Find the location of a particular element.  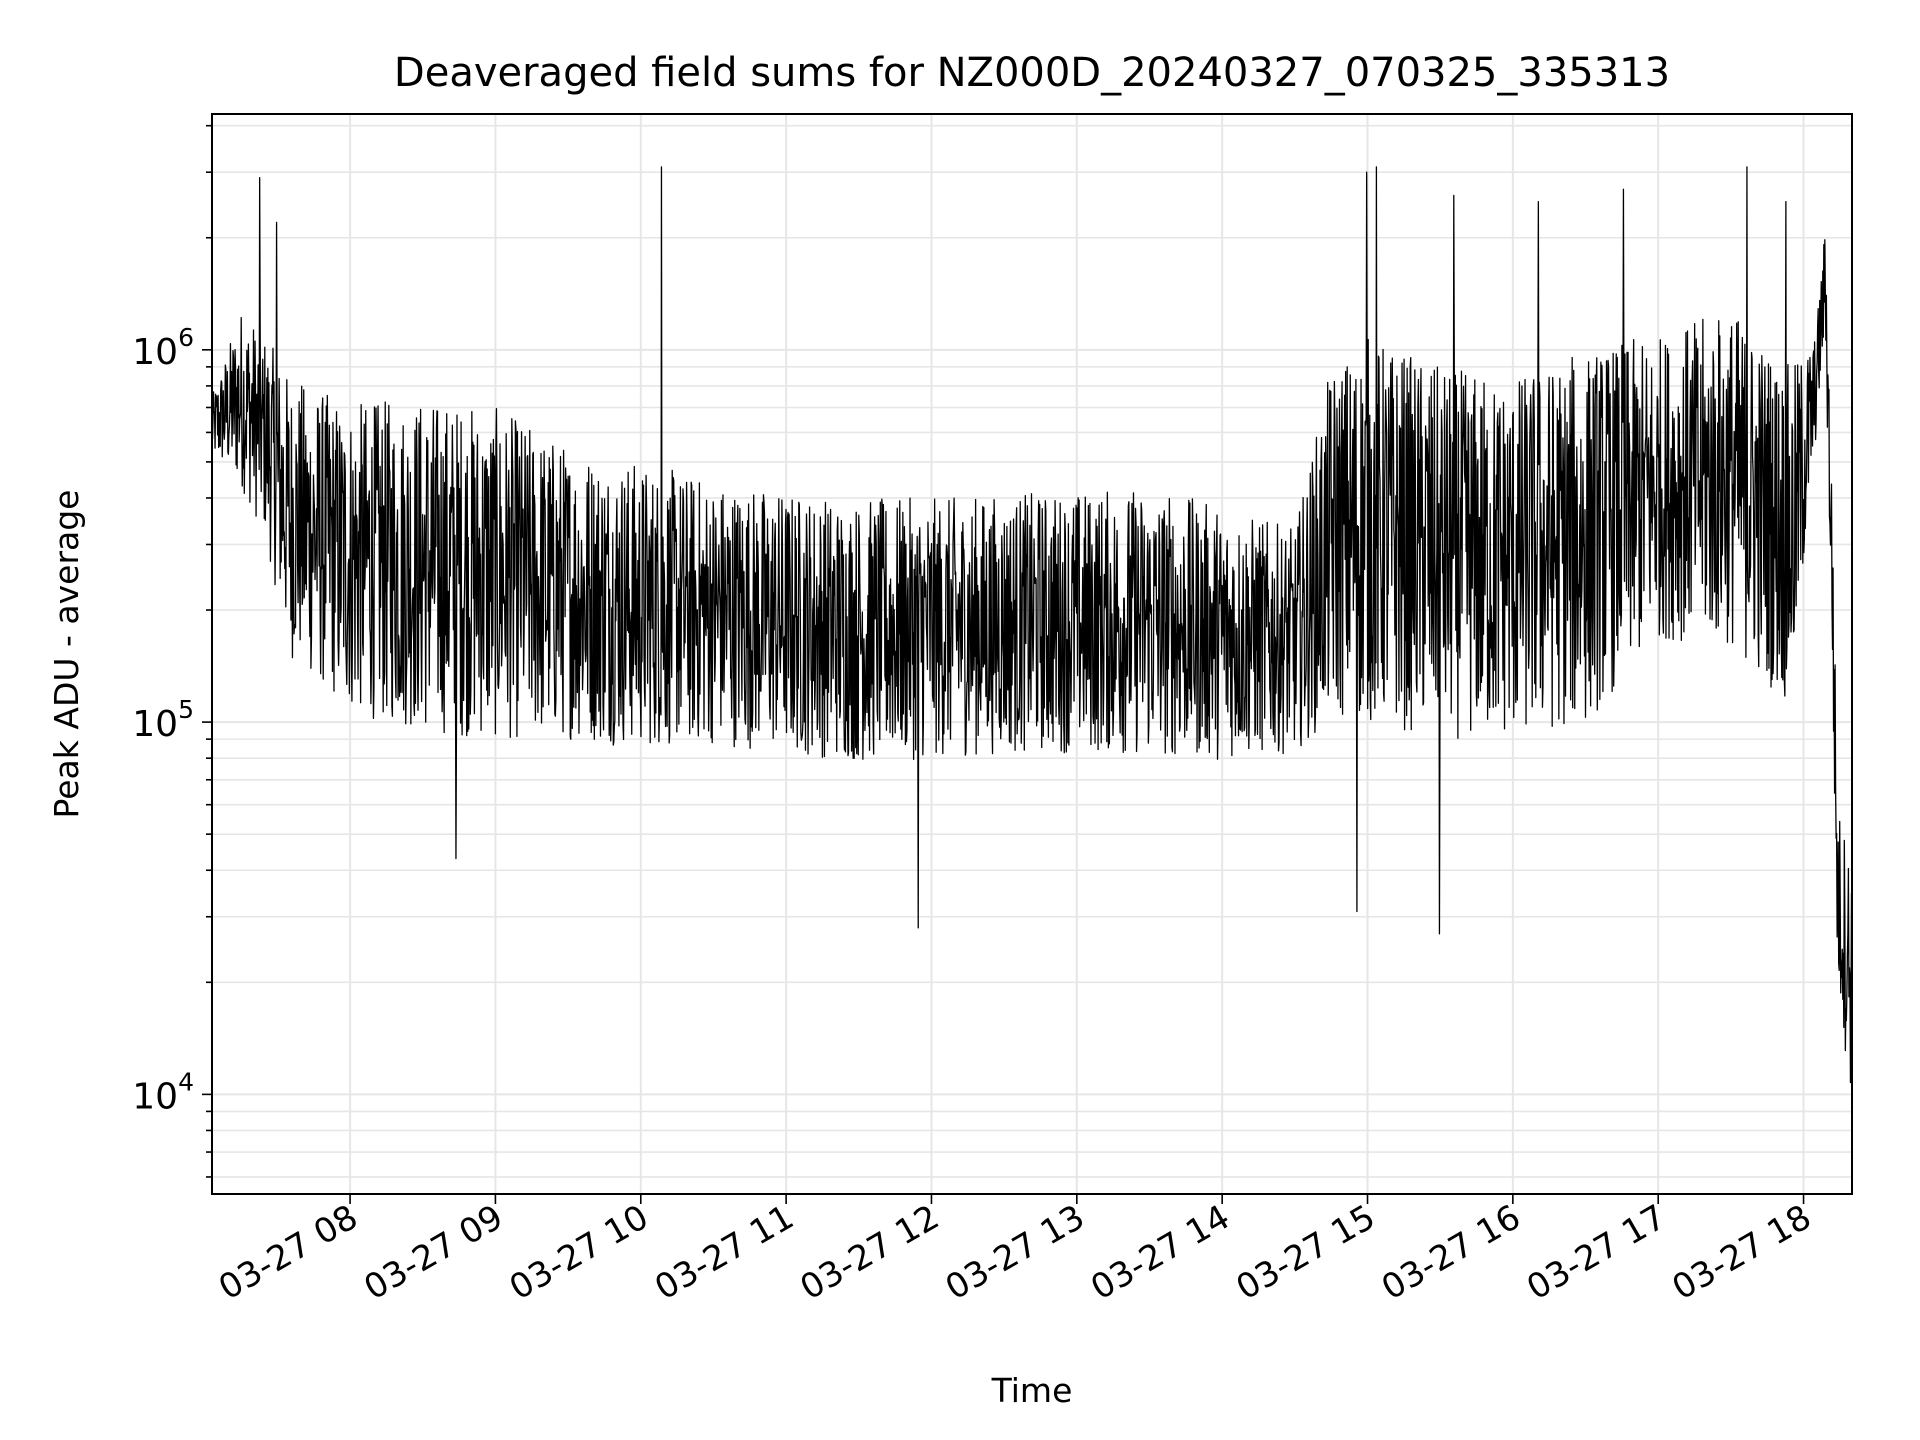

y-tick-label: 10⁴ is located at coordinates (163, 1092).